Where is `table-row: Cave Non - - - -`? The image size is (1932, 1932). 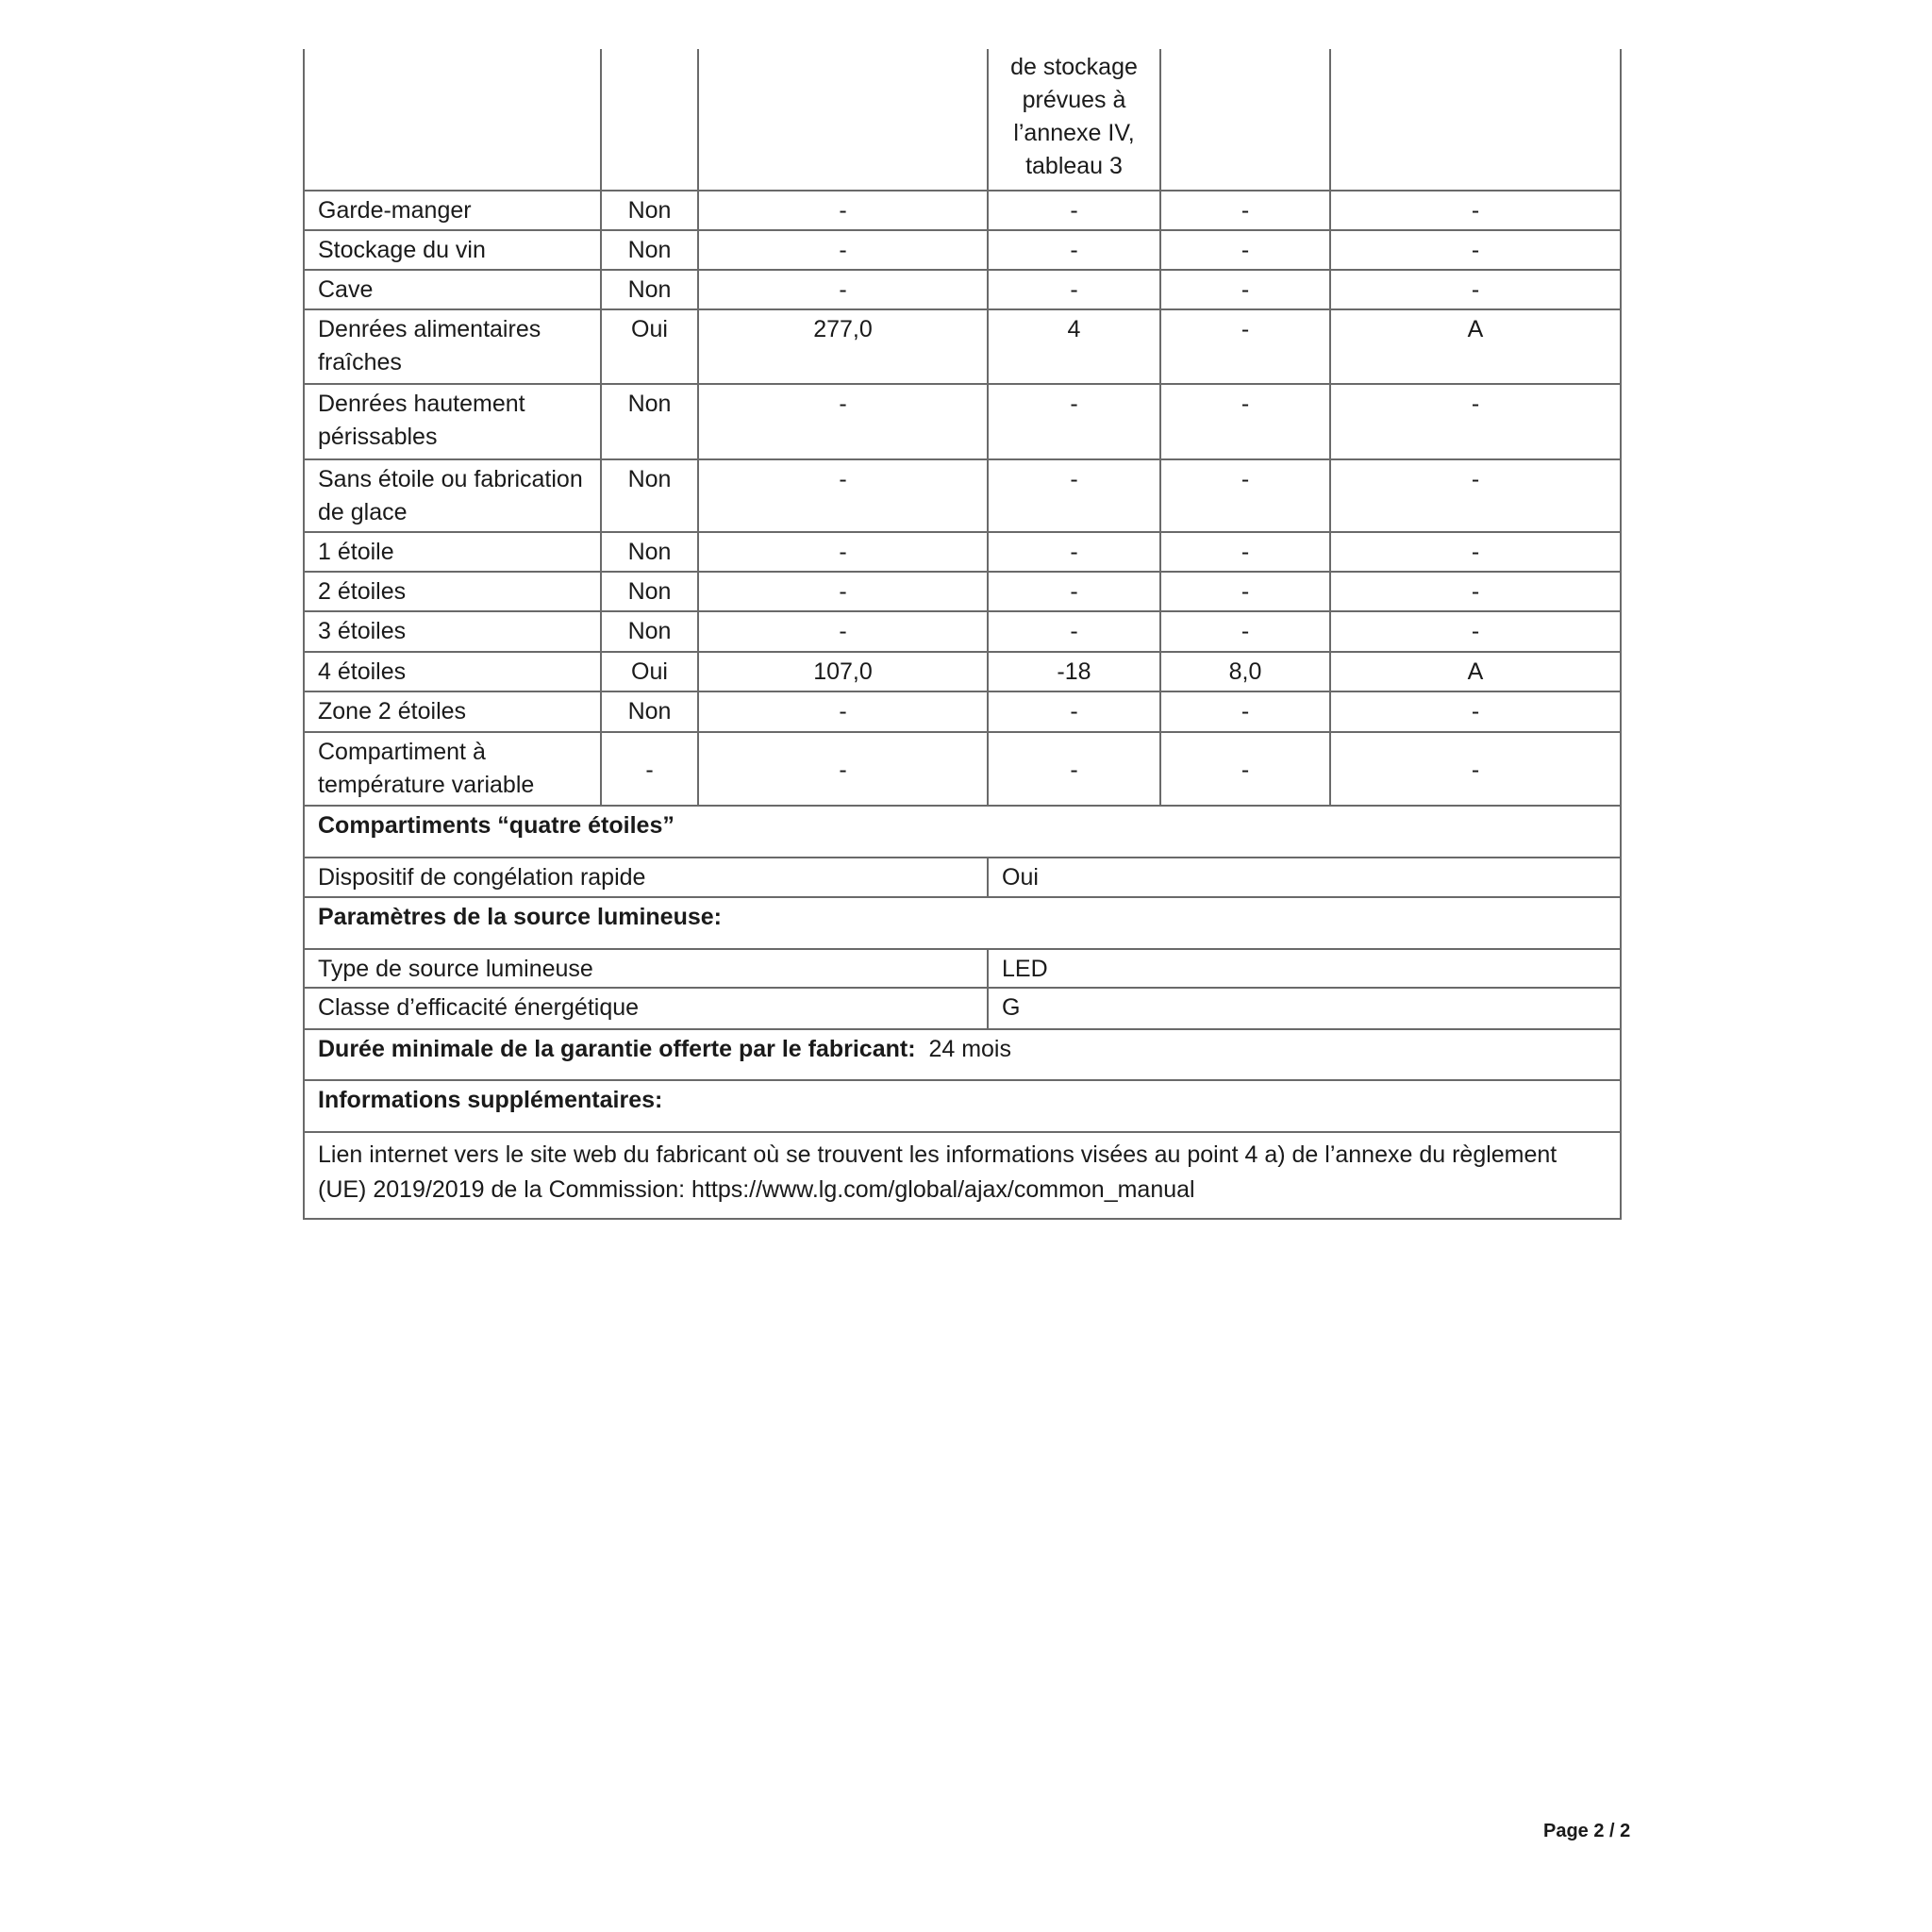 table-row: Cave Non - - - - is located at coordinates (963, 290).